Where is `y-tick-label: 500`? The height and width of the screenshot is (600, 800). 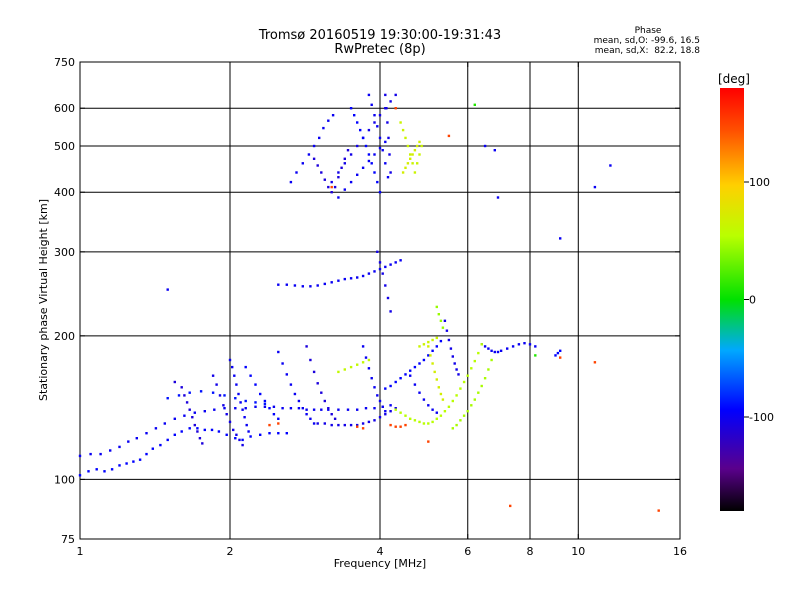
y-tick-label: 500 is located at coordinates (64, 146).